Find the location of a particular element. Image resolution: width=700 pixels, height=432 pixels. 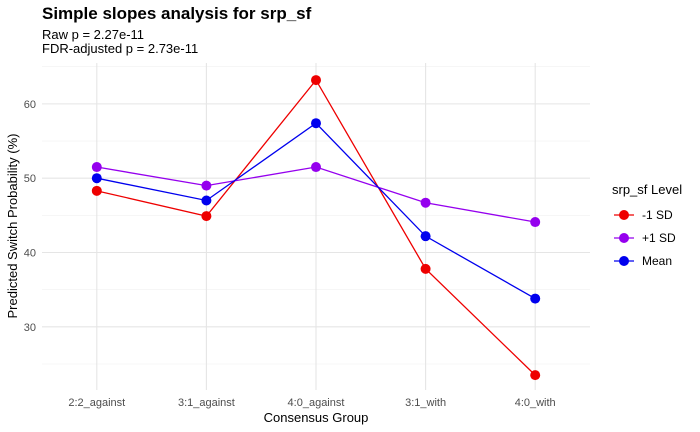

y-tick-label: 50 is located at coordinates (30, 179).